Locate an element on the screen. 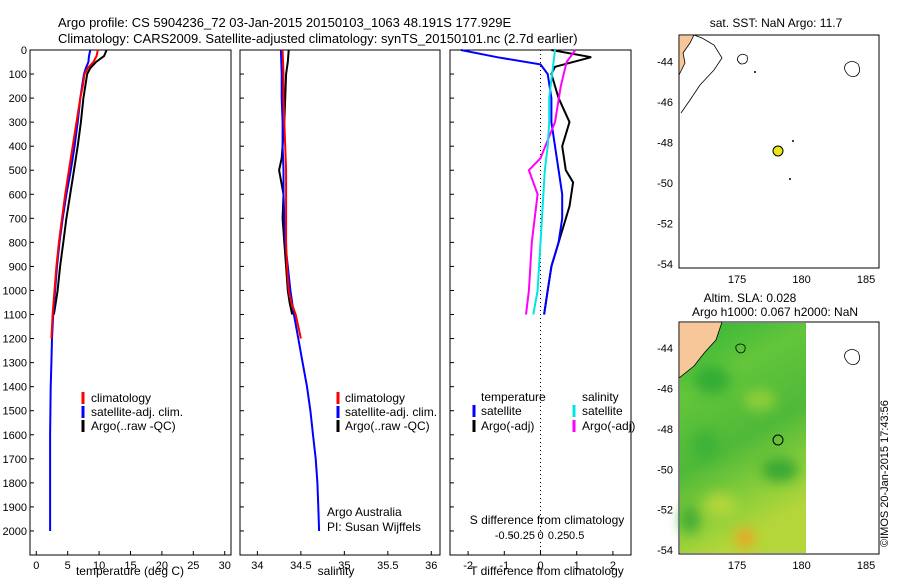  x-tick-label: 15 is located at coordinates (130, 566).